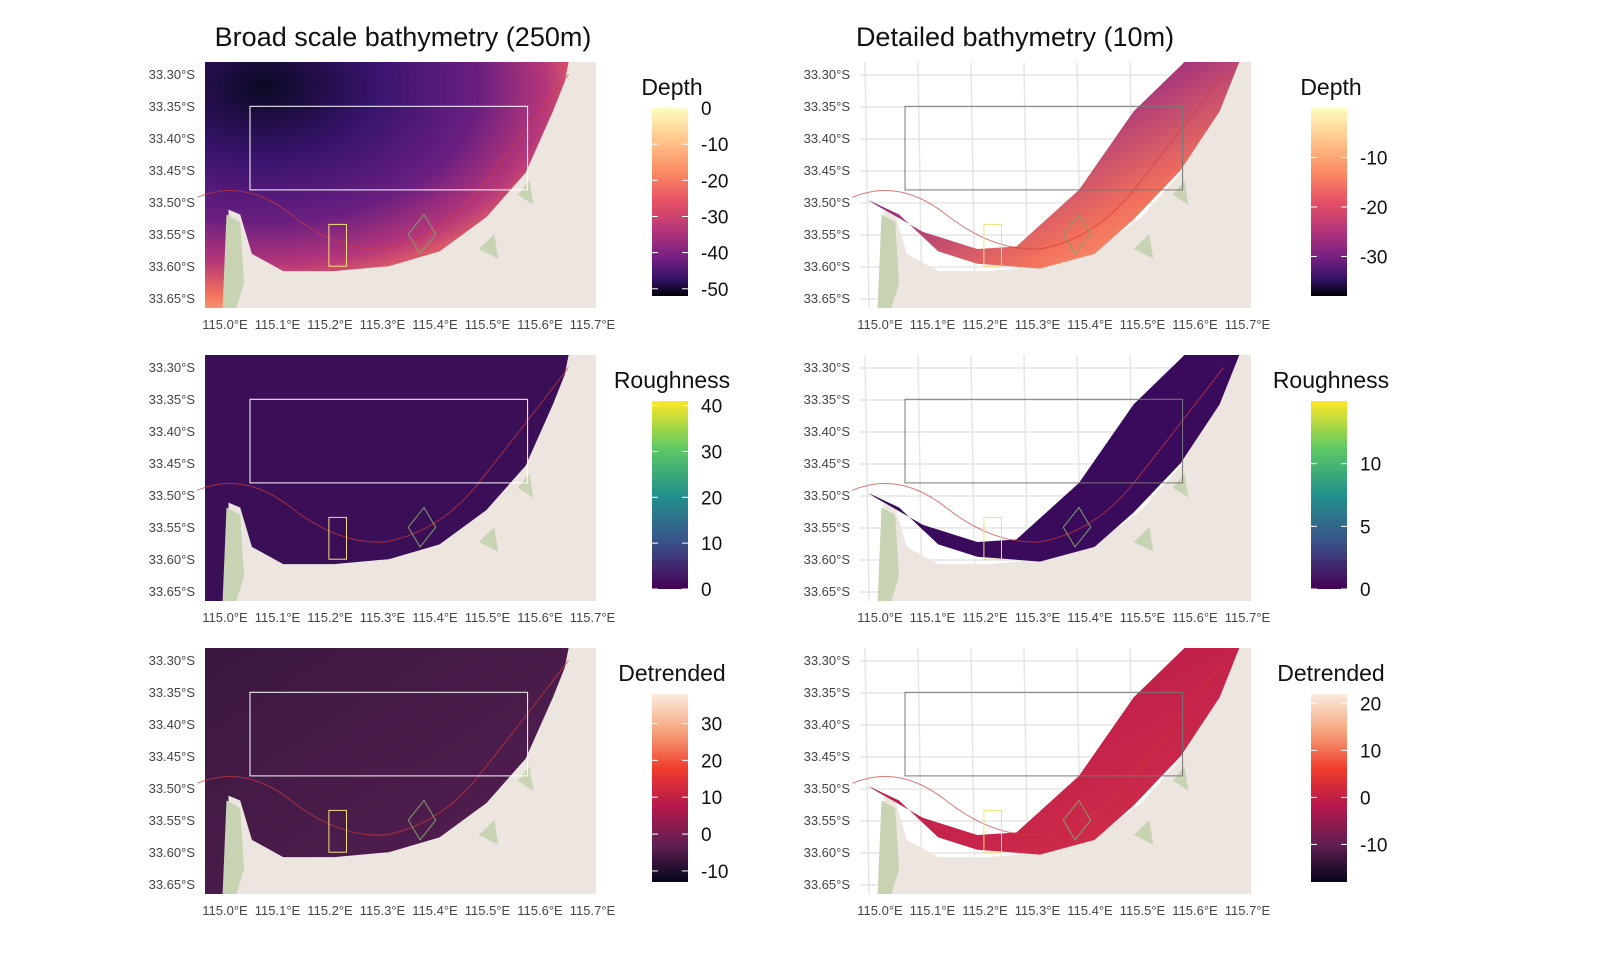  Describe the element at coordinates (714, 290) in the screenshot. I see `legend-tick-label: -50` at that location.